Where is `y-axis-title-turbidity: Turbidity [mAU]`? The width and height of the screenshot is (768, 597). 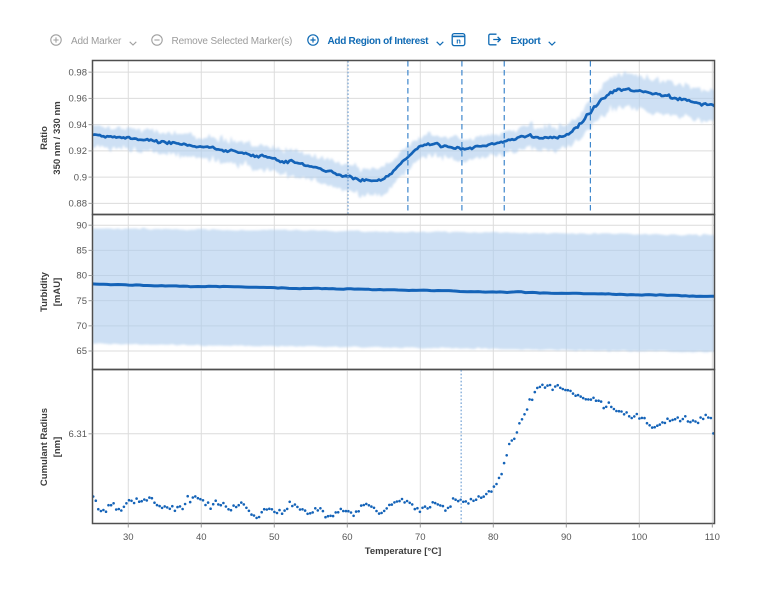 y-axis-title-turbidity: Turbidity [mAU] is located at coordinates (50, 292).